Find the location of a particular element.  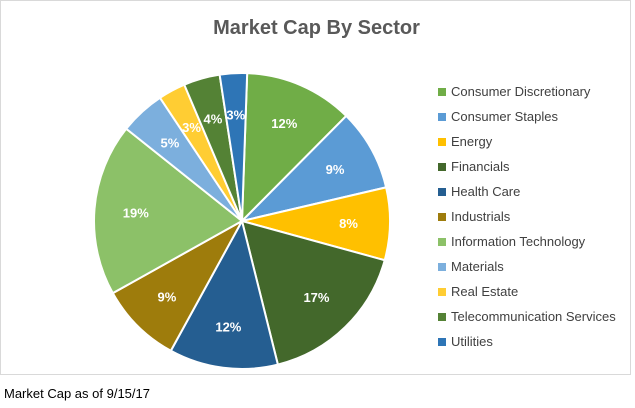

legend-item-consumer-staples: Consumer Staples is located at coordinates (527, 116).